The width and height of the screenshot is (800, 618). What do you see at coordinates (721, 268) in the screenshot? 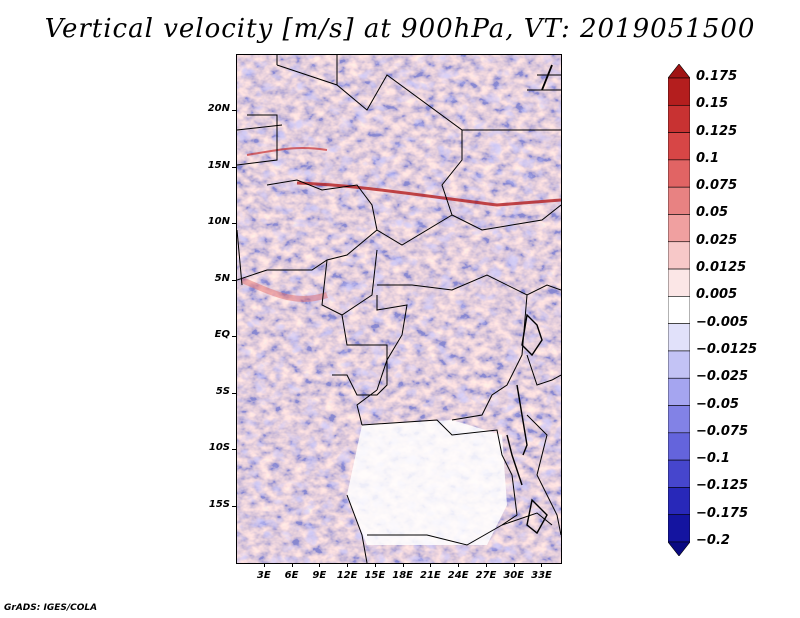
I see `colorbar-tick-label: 0.0125` at bounding box center [721, 268].